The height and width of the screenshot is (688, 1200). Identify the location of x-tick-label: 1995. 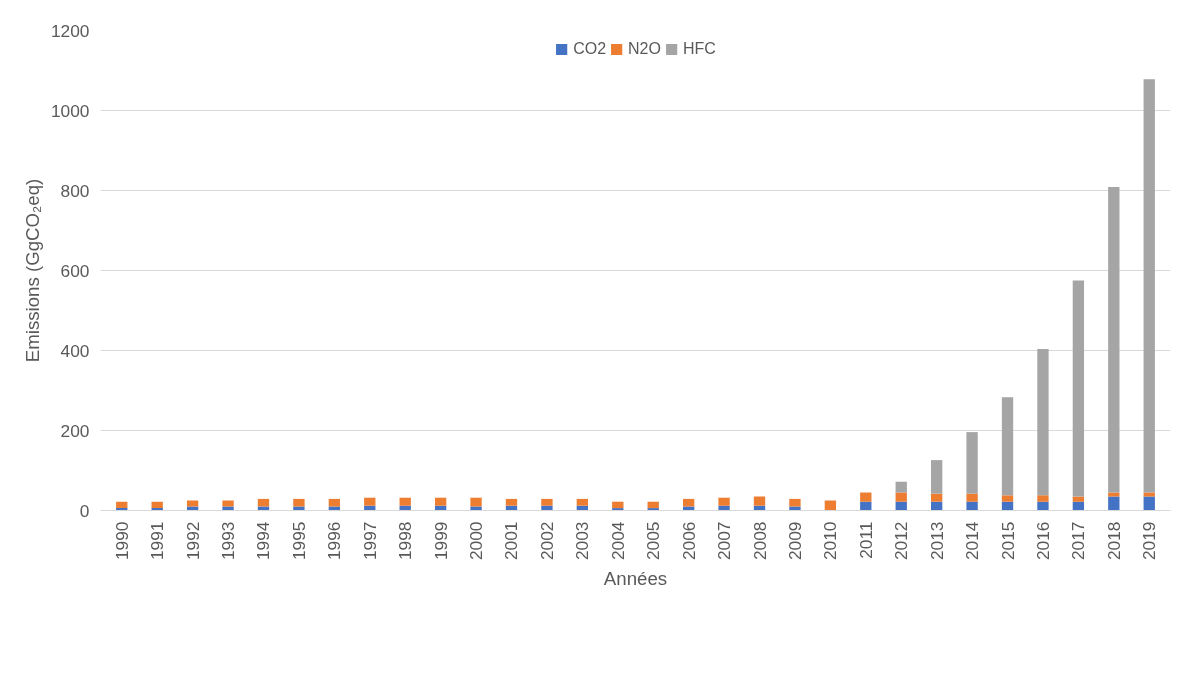
(298, 541).